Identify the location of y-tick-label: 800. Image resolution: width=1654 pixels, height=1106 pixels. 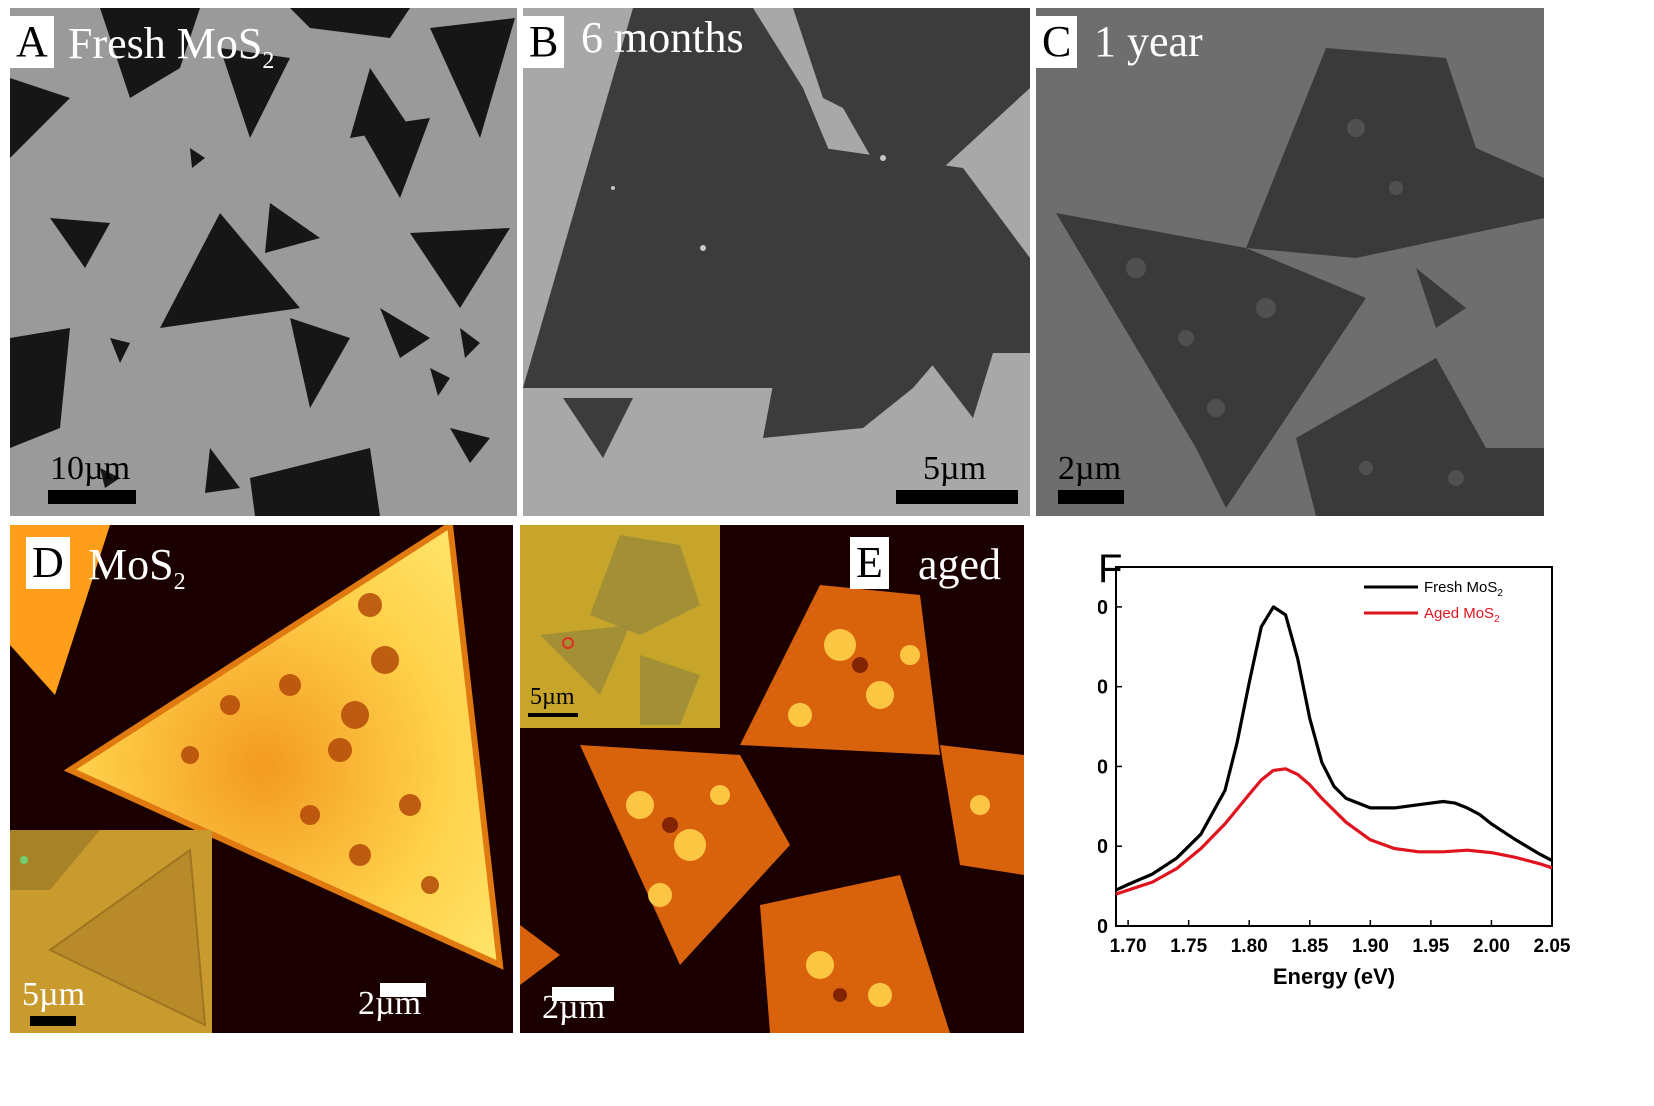
(1103, 767).